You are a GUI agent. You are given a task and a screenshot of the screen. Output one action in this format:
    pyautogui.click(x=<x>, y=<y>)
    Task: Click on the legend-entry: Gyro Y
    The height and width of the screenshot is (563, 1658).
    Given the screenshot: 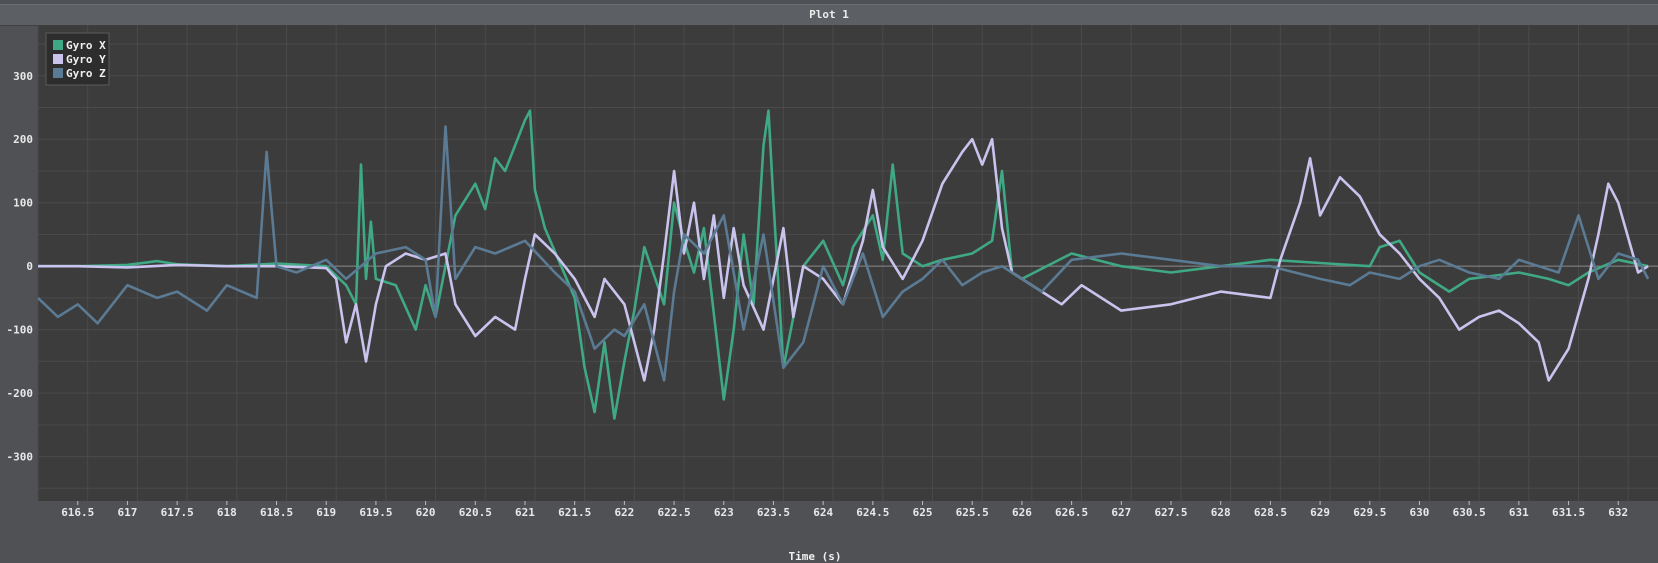 What is the action you would take?
    pyautogui.click(x=86, y=59)
    